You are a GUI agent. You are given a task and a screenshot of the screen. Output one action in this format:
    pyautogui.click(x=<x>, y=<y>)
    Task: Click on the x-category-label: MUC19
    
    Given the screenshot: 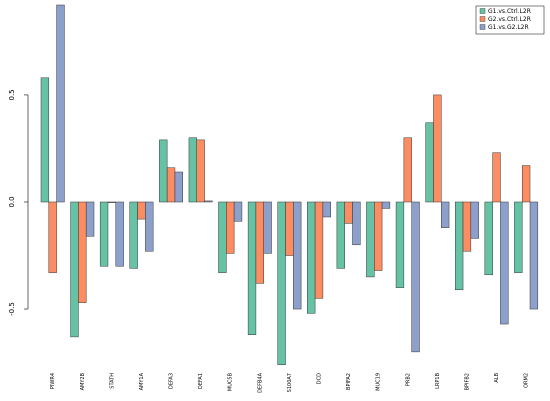 What is the action you would take?
    pyautogui.click(x=379, y=382)
    